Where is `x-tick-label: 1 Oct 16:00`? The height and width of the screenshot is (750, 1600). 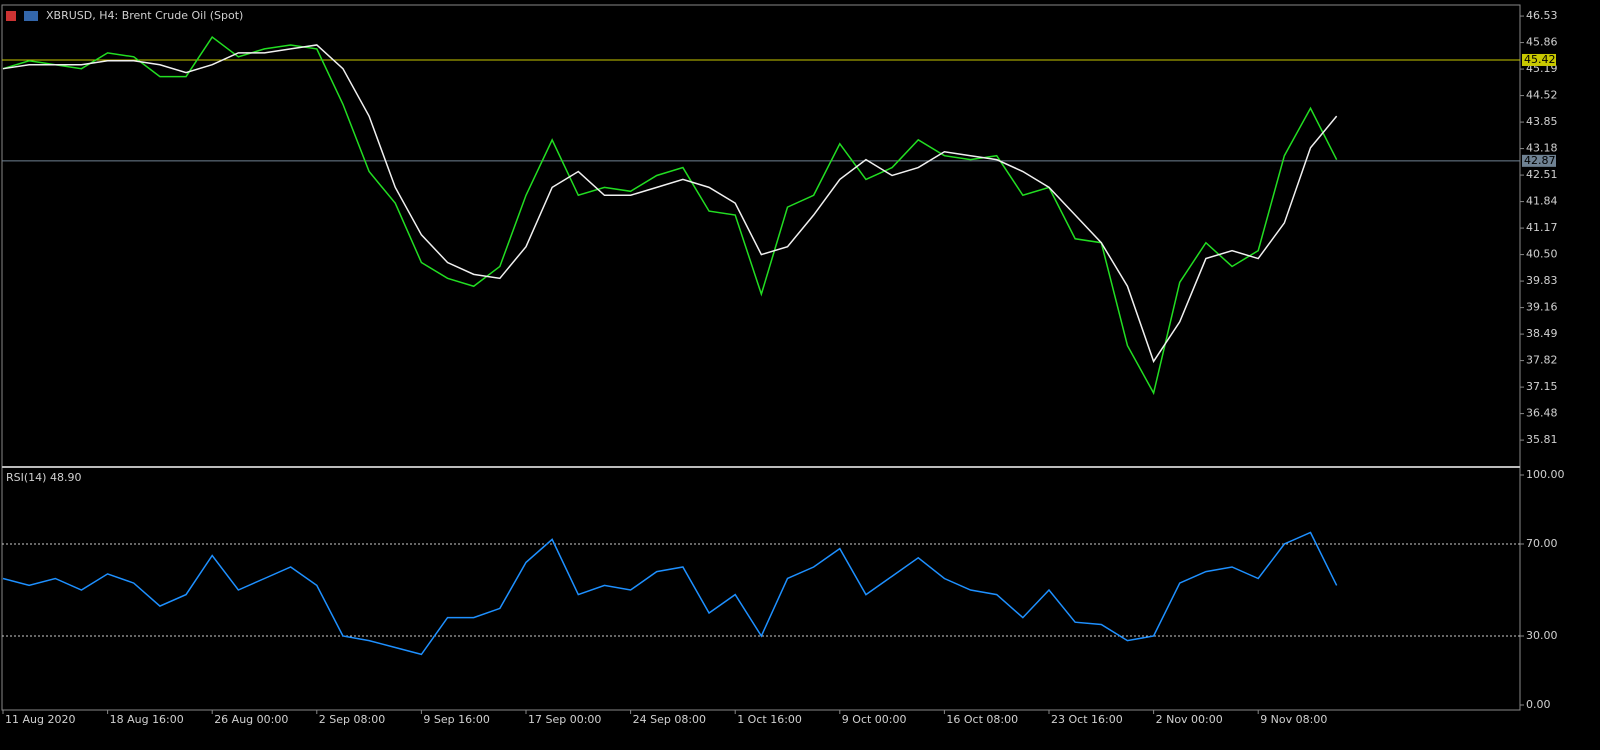
x-tick-label: 1 Oct 16:00 is located at coordinates (769, 719).